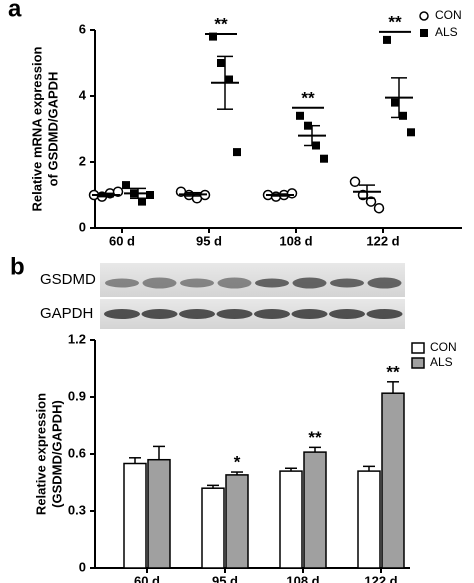  What do you see at coordinates (82, 28) in the screenshot?
I see `y-tick-label: 6` at bounding box center [82, 28].